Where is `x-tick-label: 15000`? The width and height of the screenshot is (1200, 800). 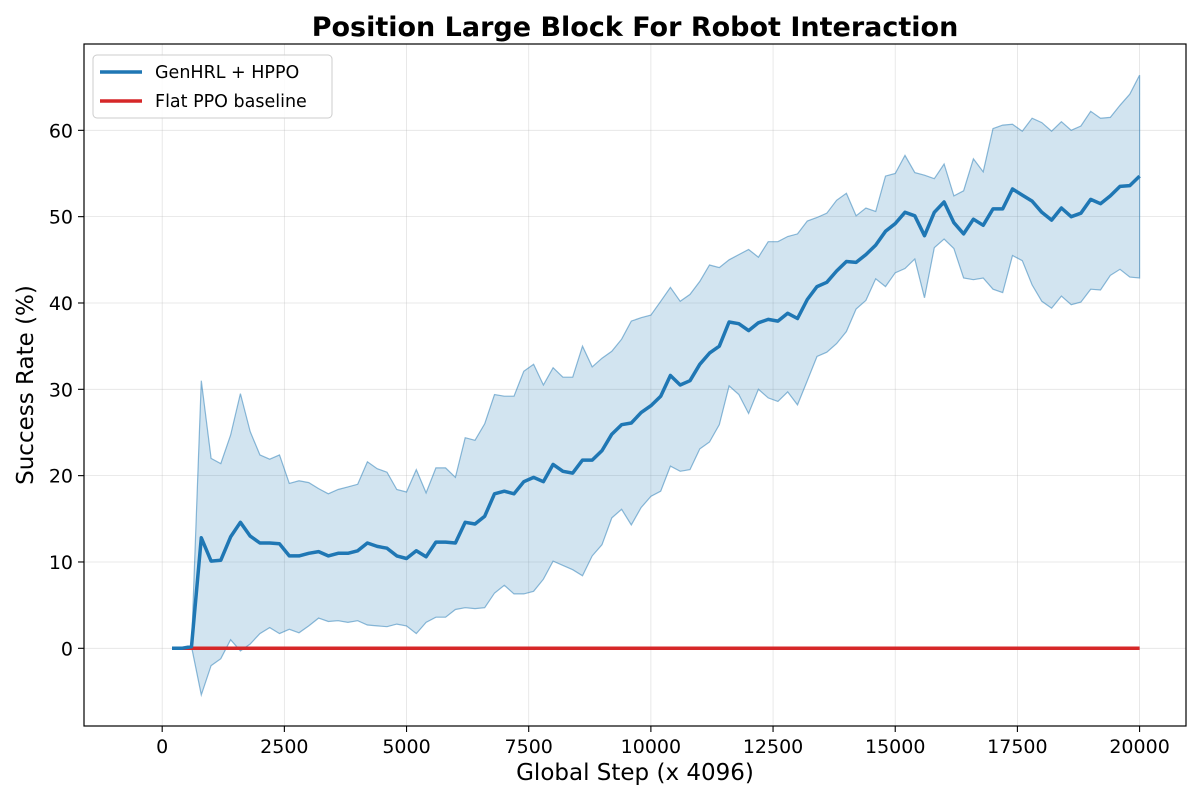
x-tick-label: 15000 is located at coordinates (895, 747).